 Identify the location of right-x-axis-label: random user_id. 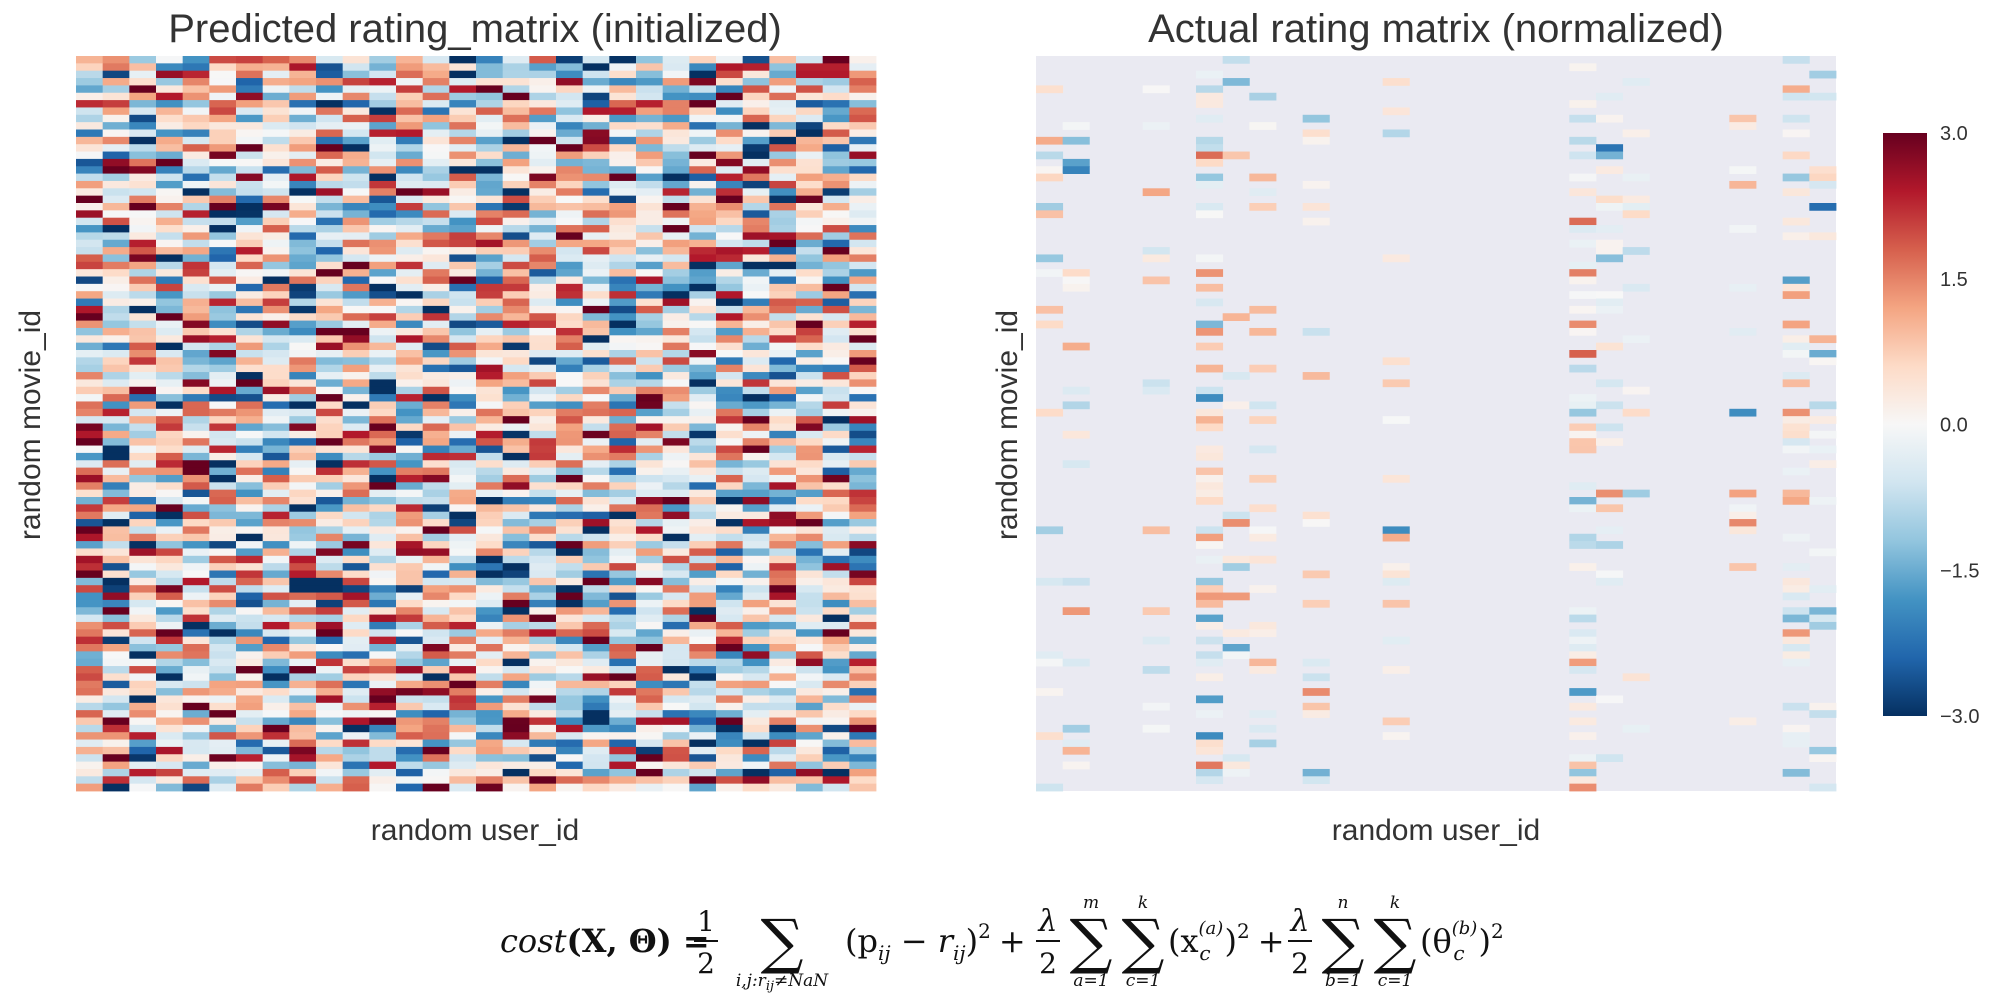
(1436, 830).